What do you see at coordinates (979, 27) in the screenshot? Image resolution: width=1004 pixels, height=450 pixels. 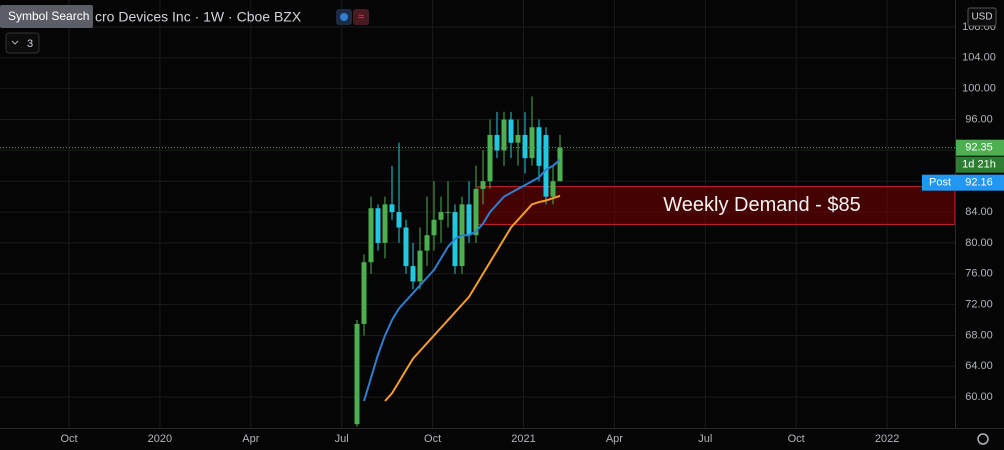 I see `y-tick-label: 108.00` at bounding box center [979, 27].